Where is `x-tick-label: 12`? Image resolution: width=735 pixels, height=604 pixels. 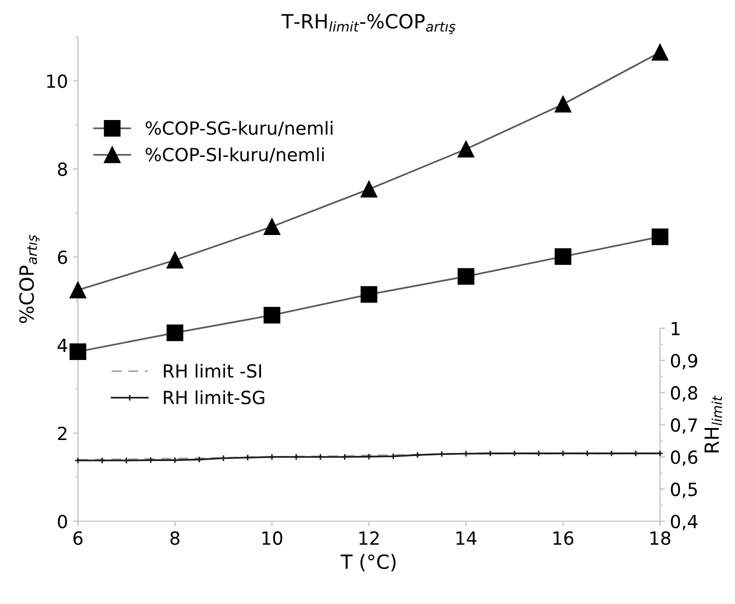
x-tick-label: 12 is located at coordinates (369, 538).